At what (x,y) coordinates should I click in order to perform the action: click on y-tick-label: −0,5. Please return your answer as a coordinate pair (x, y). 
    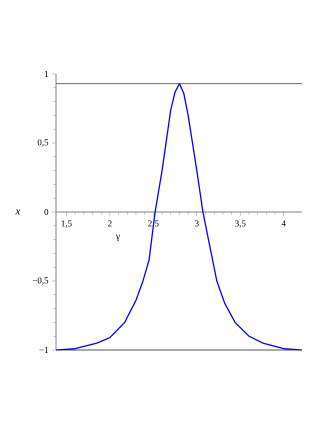
    Looking at the image, I should click on (40, 281).